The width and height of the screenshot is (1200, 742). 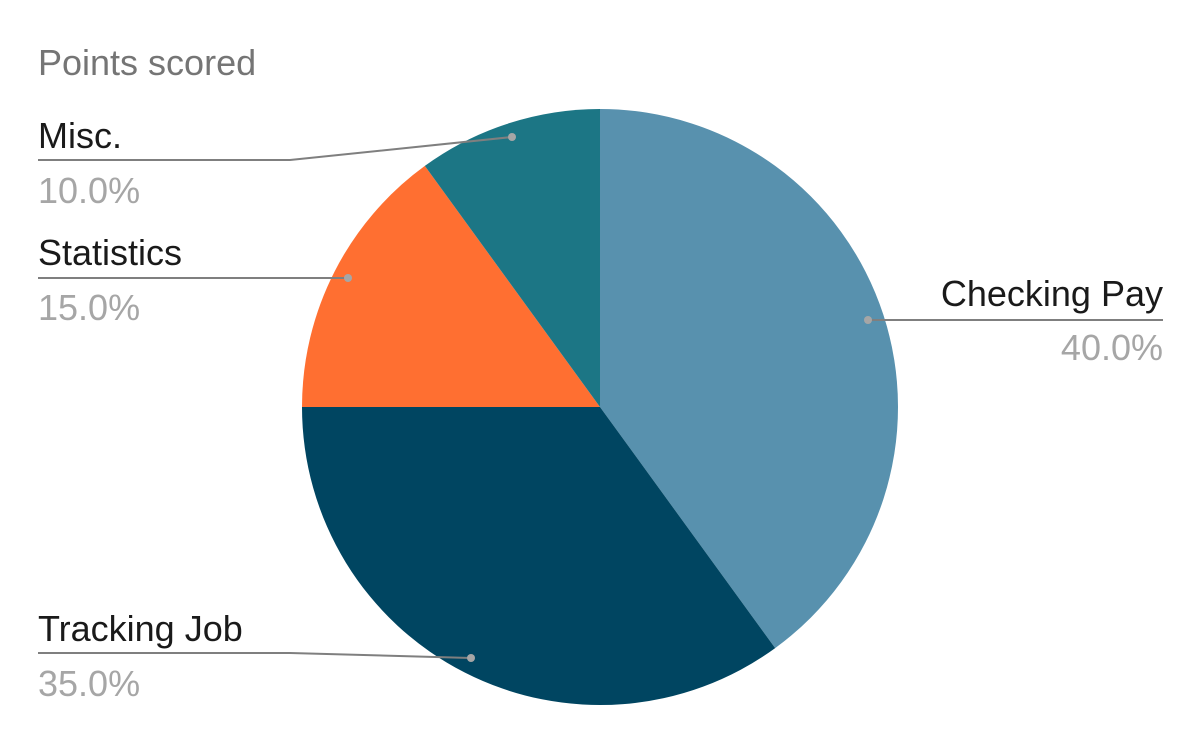 I want to click on chart-title: Points scored, so click(x=147, y=62).